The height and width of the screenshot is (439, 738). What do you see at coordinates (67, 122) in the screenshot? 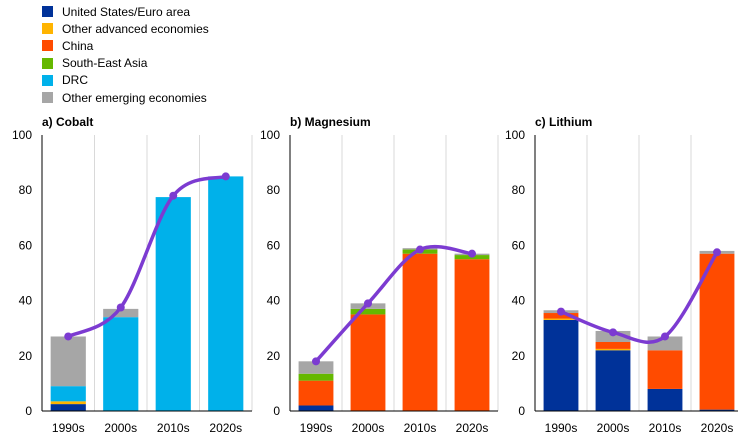
I see `panel-title: a) Cobalt` at bounding box center [67, 122].